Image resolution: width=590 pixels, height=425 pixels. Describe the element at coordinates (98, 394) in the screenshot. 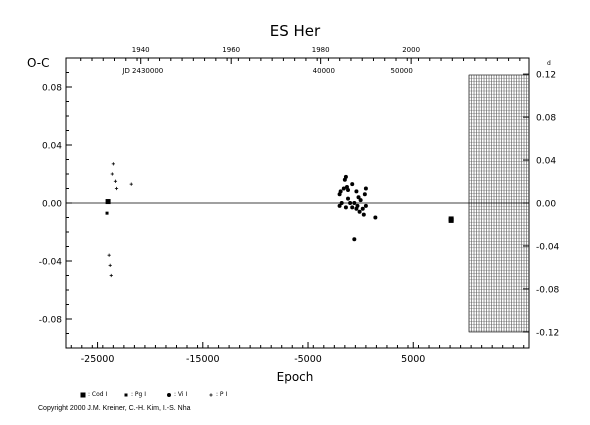

I see `legend-label: : Cod I` at that location.